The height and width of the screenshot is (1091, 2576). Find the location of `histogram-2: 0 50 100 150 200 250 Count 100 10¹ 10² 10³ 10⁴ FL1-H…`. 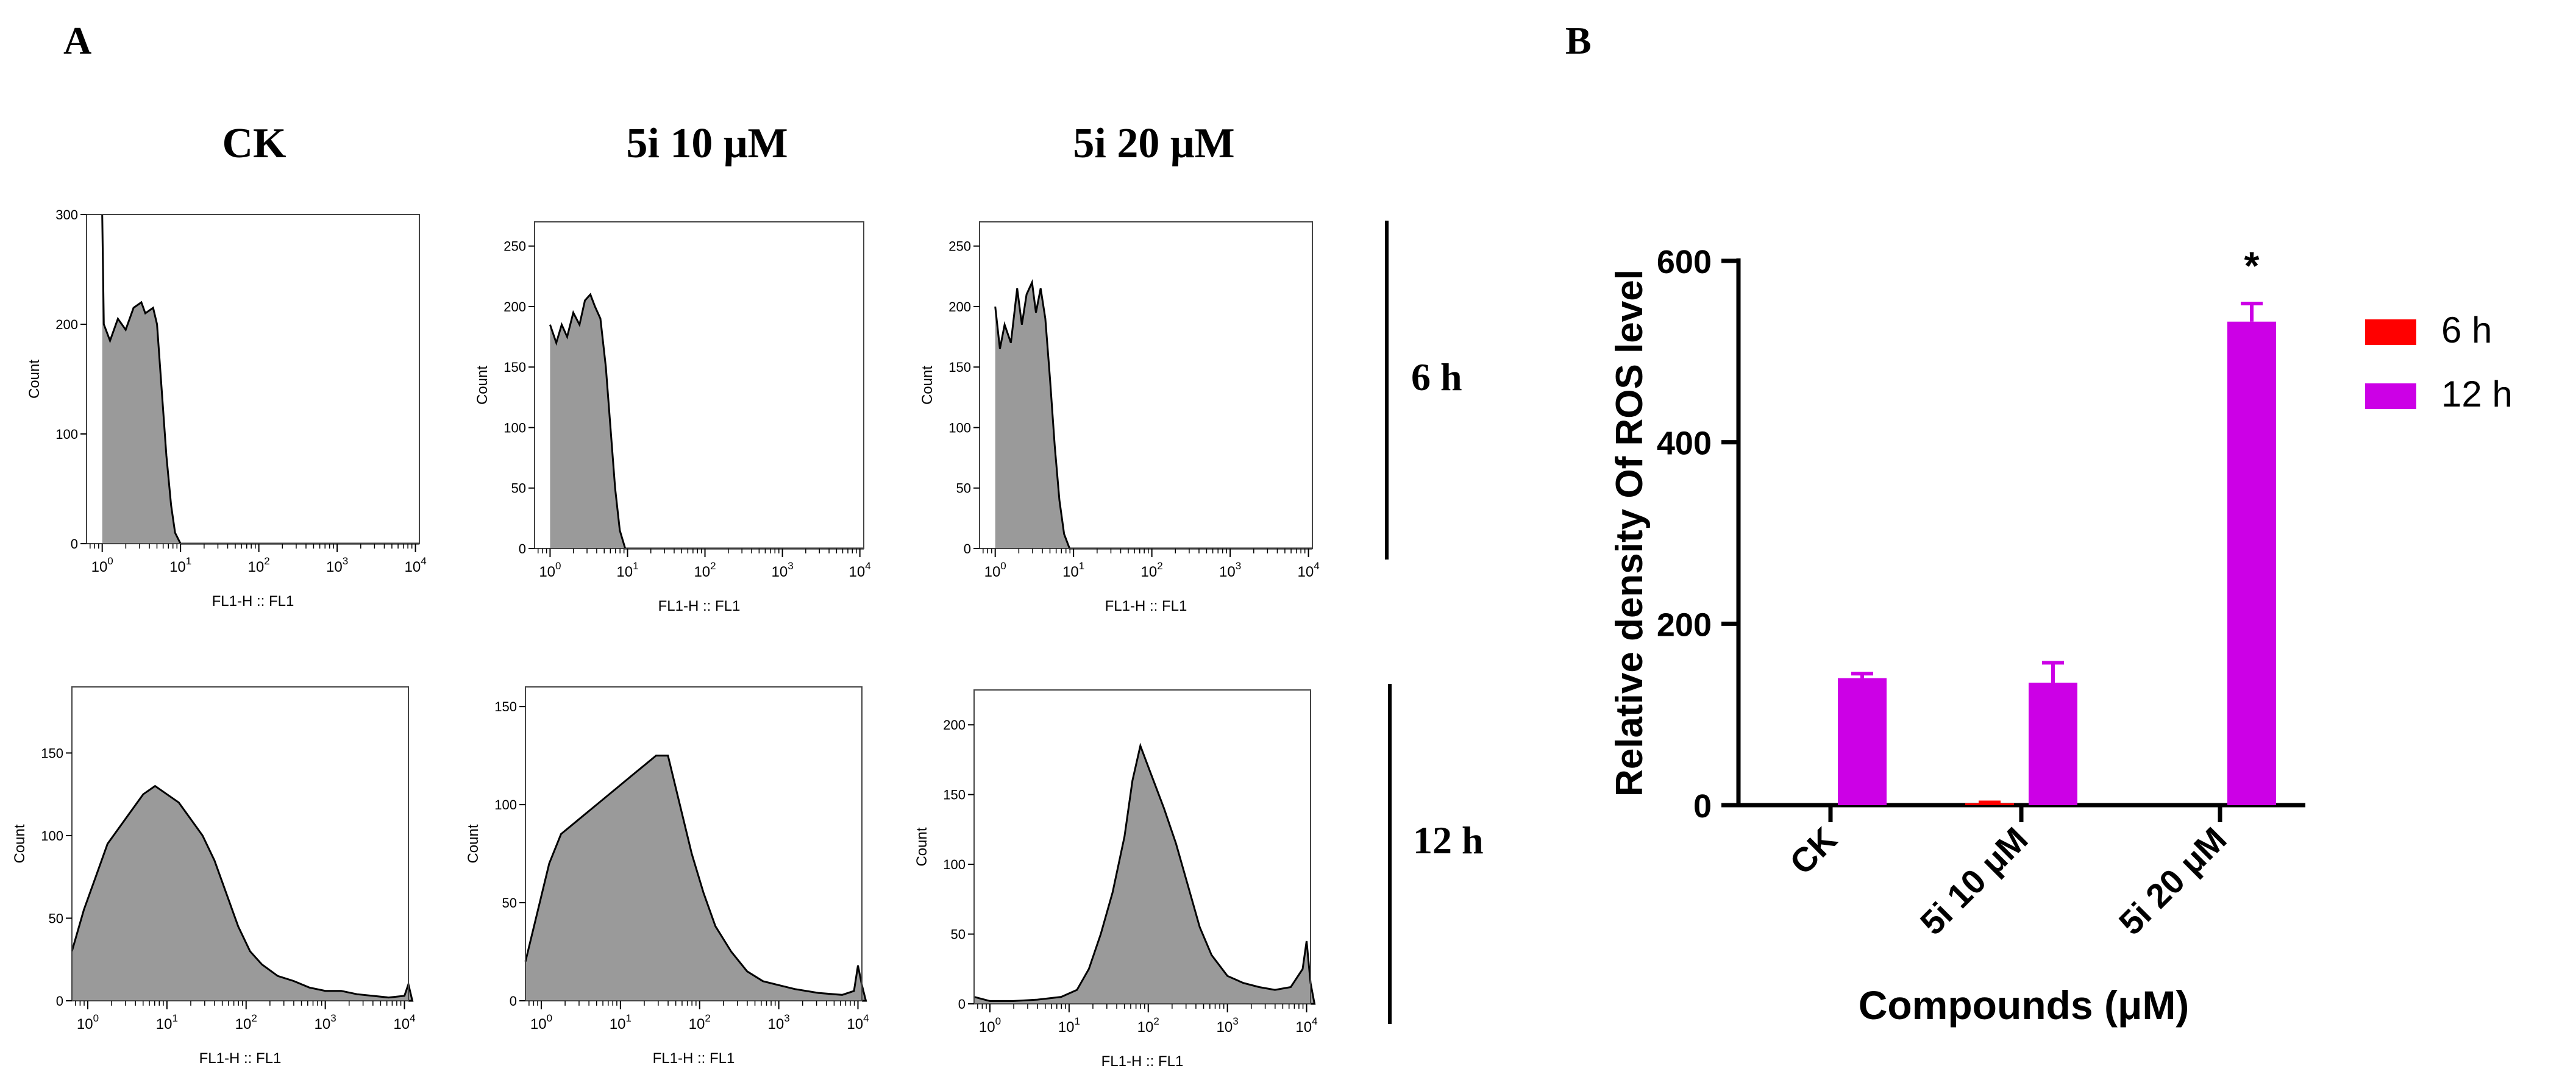

histogram-2: 0 50 100 150 200 250 Count 100 10¹ 10² 10³ 10⁴ FL1-H… is located at coordinates (672, 417).